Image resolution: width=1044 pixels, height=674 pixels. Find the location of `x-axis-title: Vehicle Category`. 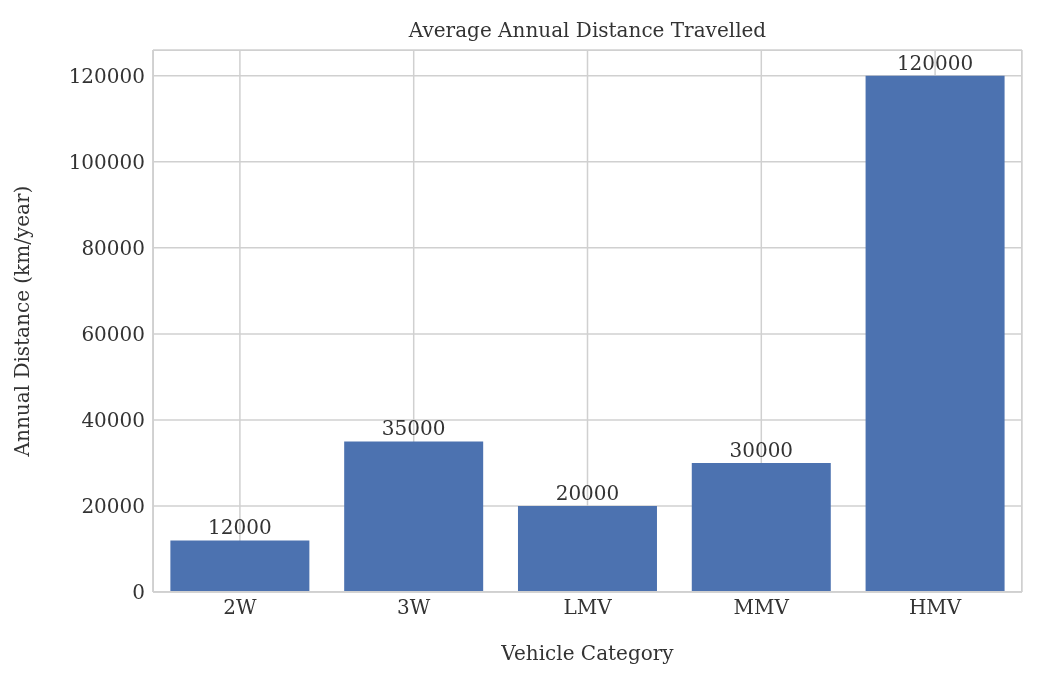

x-axis-title: Vehicle Category is located at coordinates (587, 653).